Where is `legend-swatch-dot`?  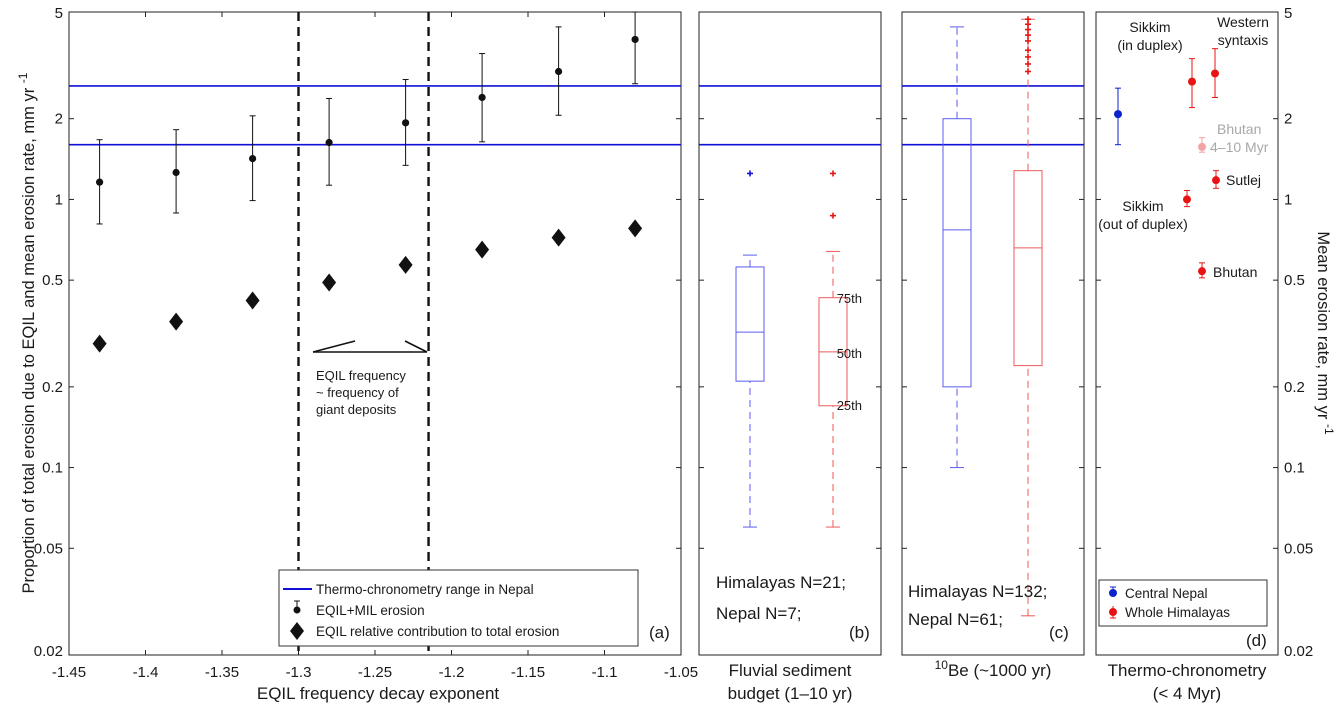 legend-swatch-dot is located at coordinates (297, 610).